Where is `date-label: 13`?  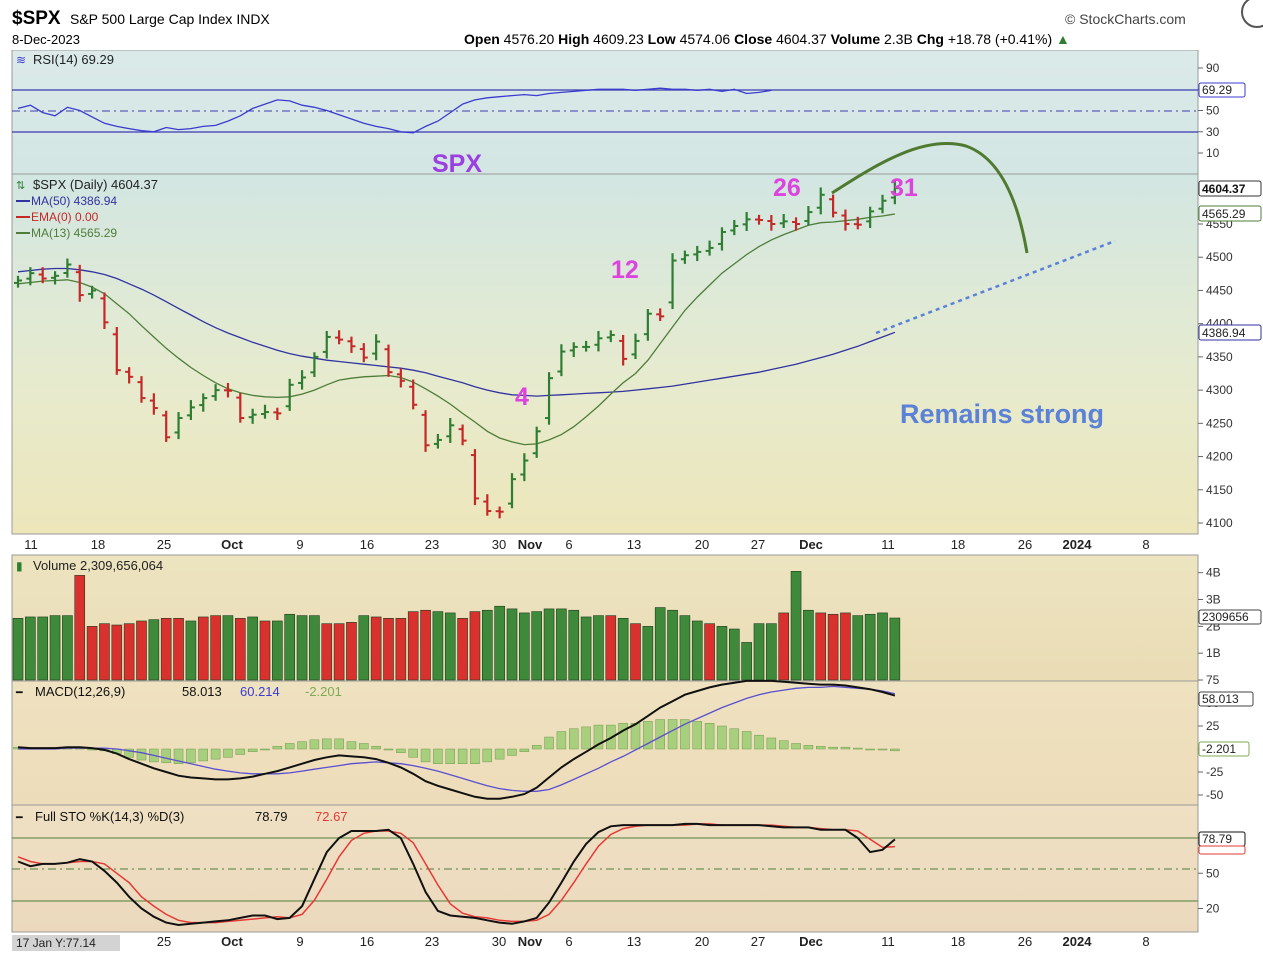
date-label: 13 is located at coordinates (634, 941).